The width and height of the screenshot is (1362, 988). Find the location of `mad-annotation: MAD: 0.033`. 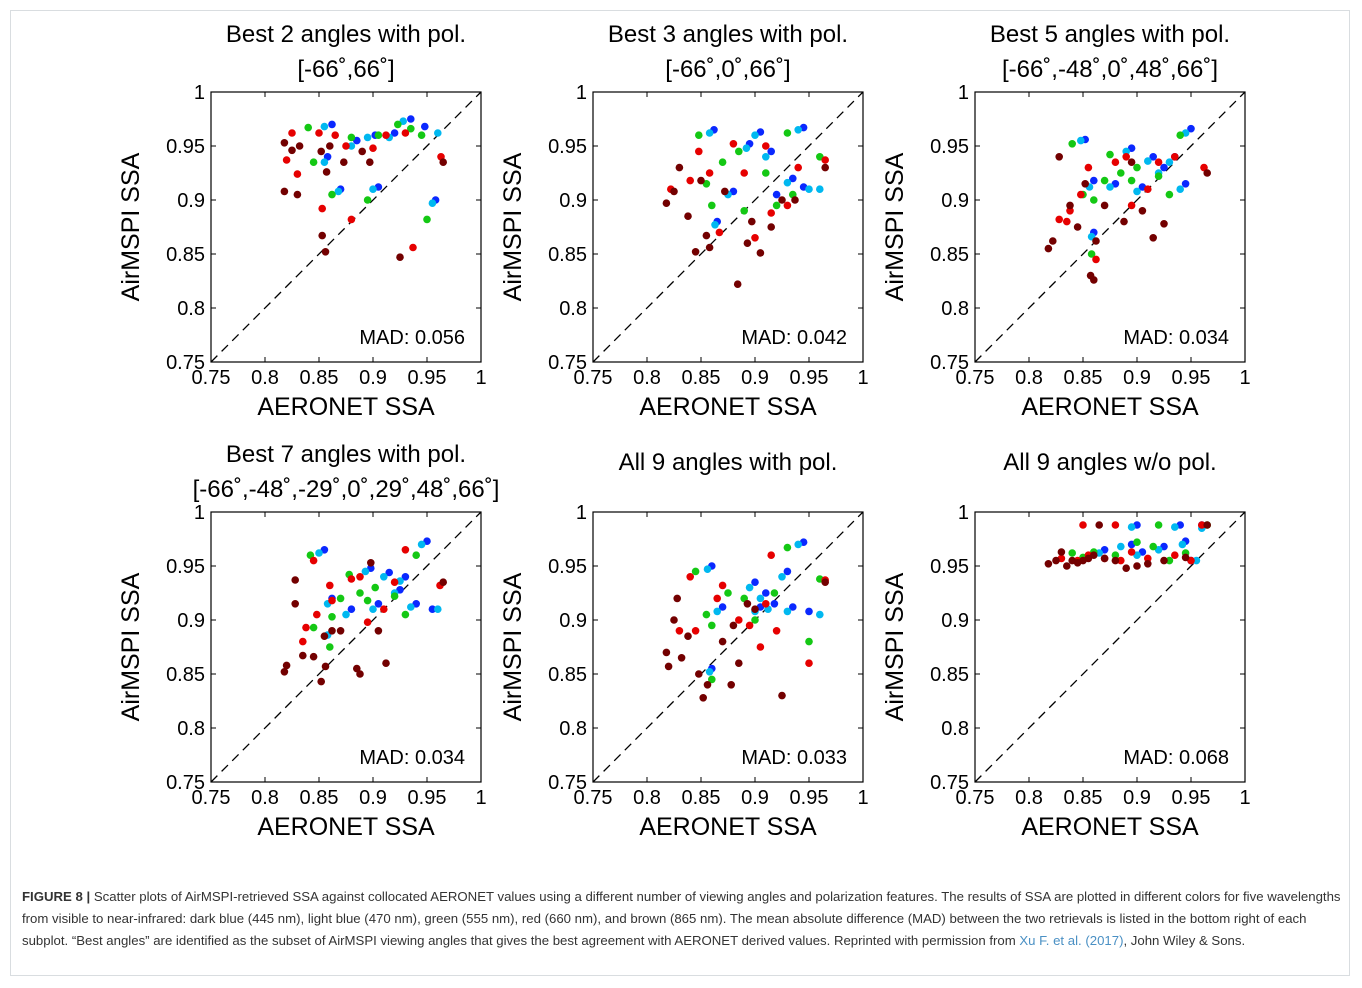

mad-annotation: MAD: 0.033 is located at coordinates (794, 758).